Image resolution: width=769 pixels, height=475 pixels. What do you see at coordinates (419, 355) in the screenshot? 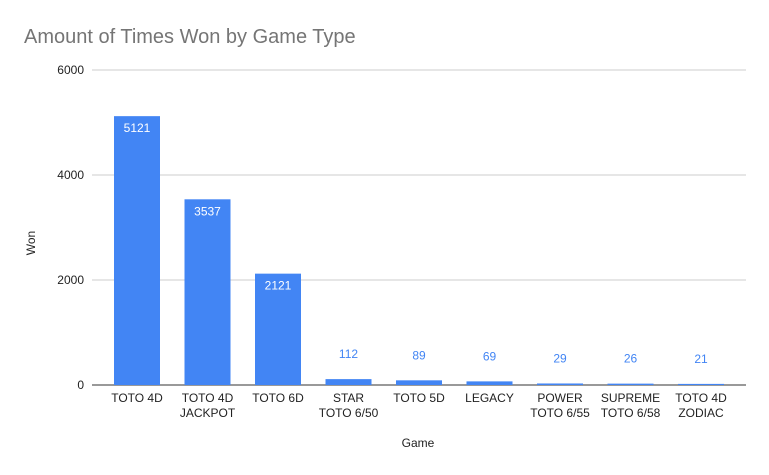
I see `bar-value-label: 89` at bounding box center [419, 355].